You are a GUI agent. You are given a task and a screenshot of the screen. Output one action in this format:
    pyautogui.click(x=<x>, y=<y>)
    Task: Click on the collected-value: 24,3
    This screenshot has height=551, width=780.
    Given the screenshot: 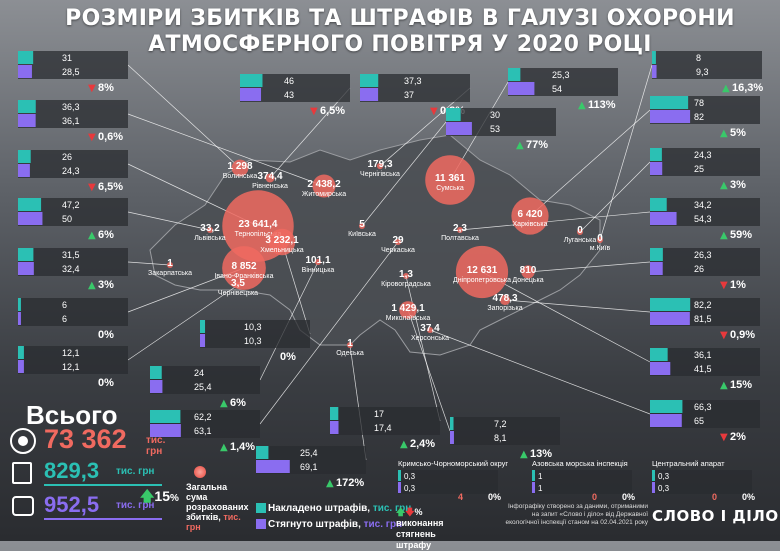 What is the action you would take?
    pyautogui.click(x=71, y=171)
    